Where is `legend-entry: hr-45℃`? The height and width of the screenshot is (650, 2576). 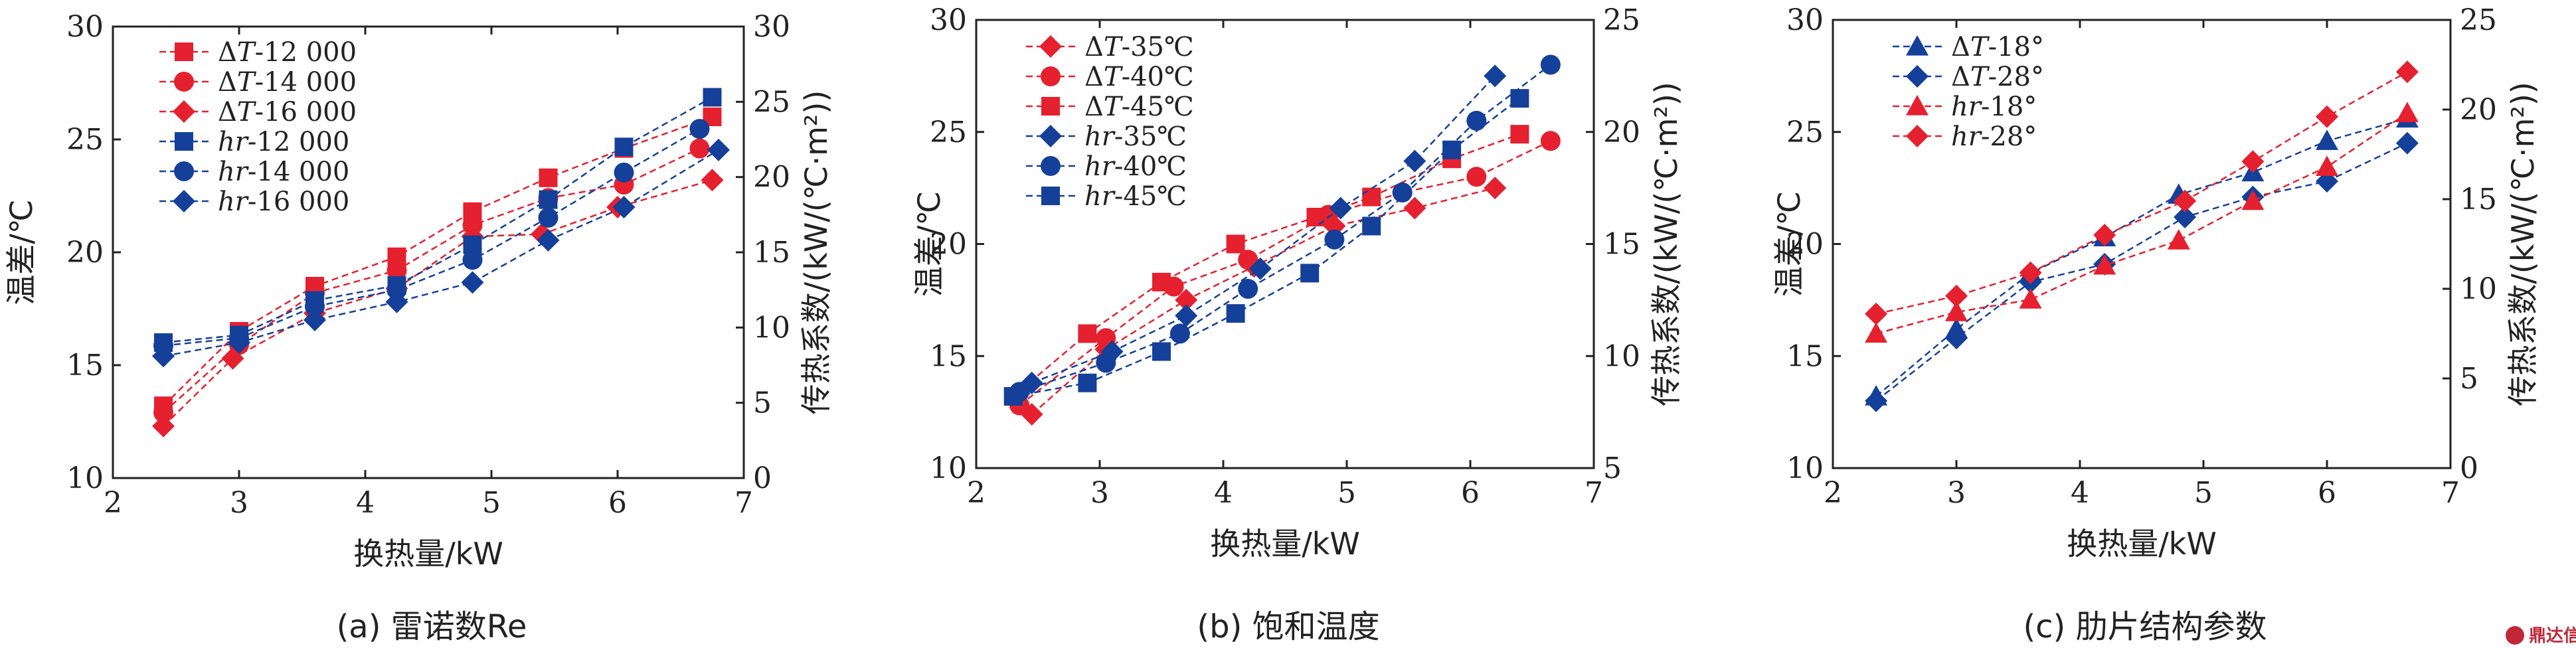 legend-entry: hr-45℃ is located at coordinates (1106, 196).